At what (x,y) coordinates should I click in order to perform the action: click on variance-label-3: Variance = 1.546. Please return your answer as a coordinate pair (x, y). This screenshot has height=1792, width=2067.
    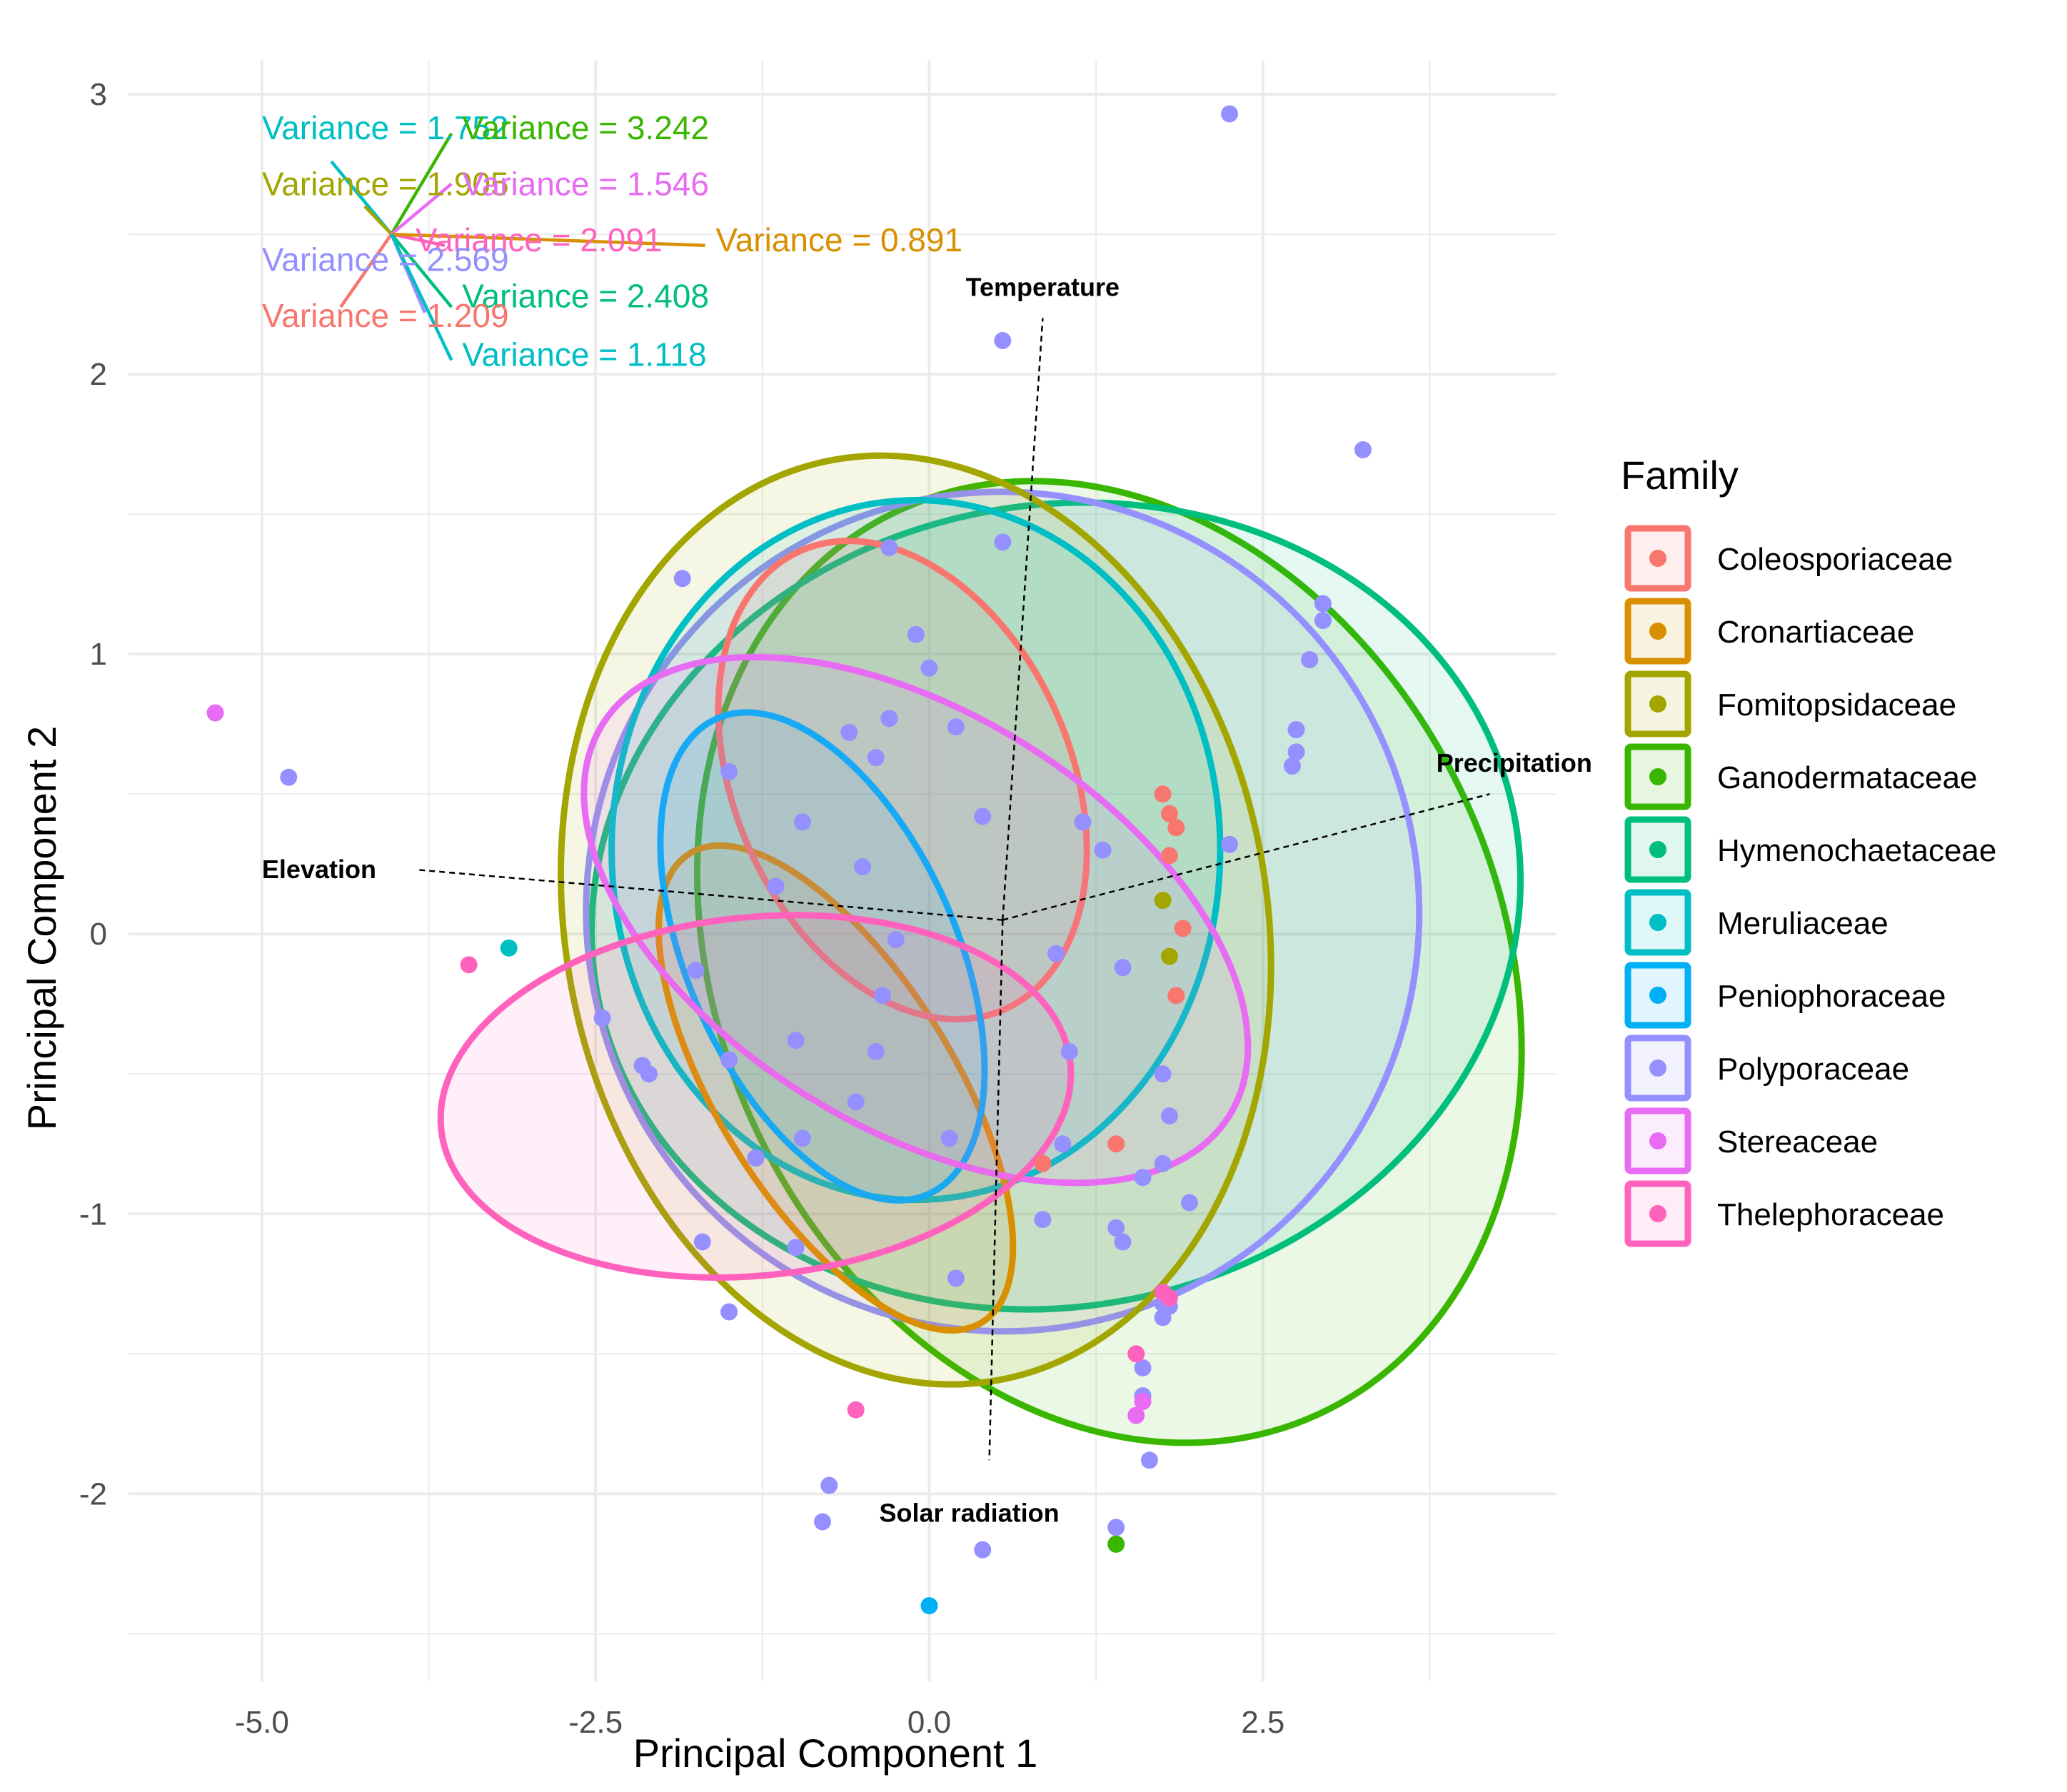
    Looking at the image, I should click on (585, 184).